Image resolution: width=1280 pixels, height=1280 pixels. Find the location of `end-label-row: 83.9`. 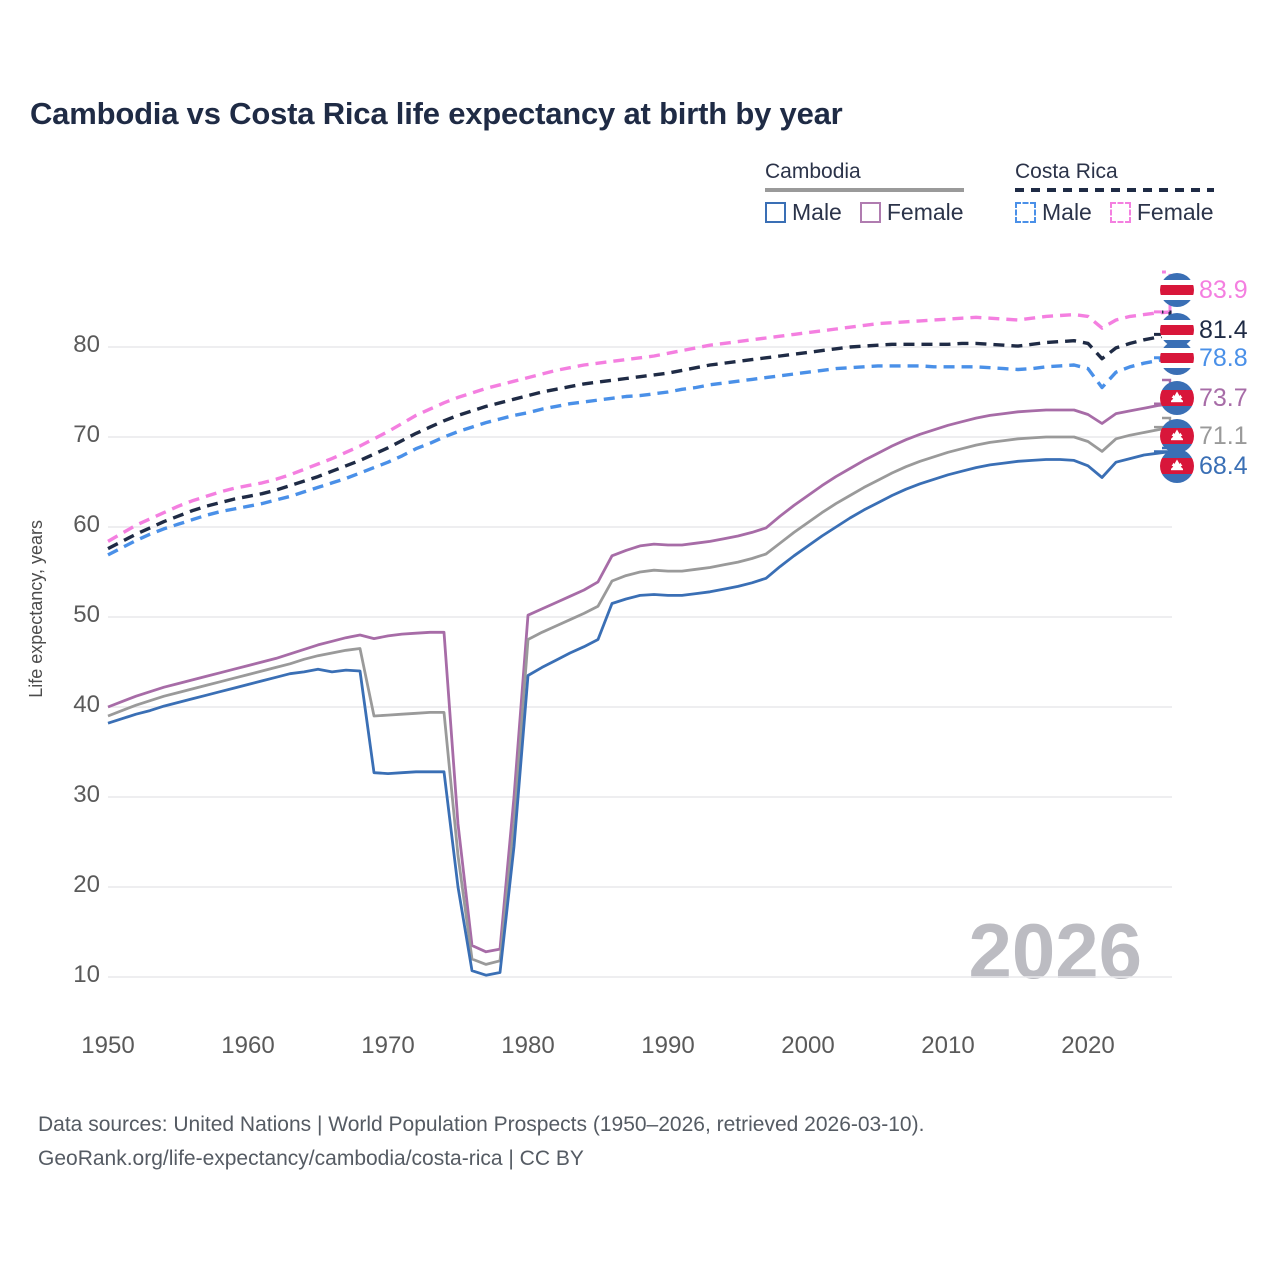

end-label-row: 83.9 is located at coordinates (1204, 290).